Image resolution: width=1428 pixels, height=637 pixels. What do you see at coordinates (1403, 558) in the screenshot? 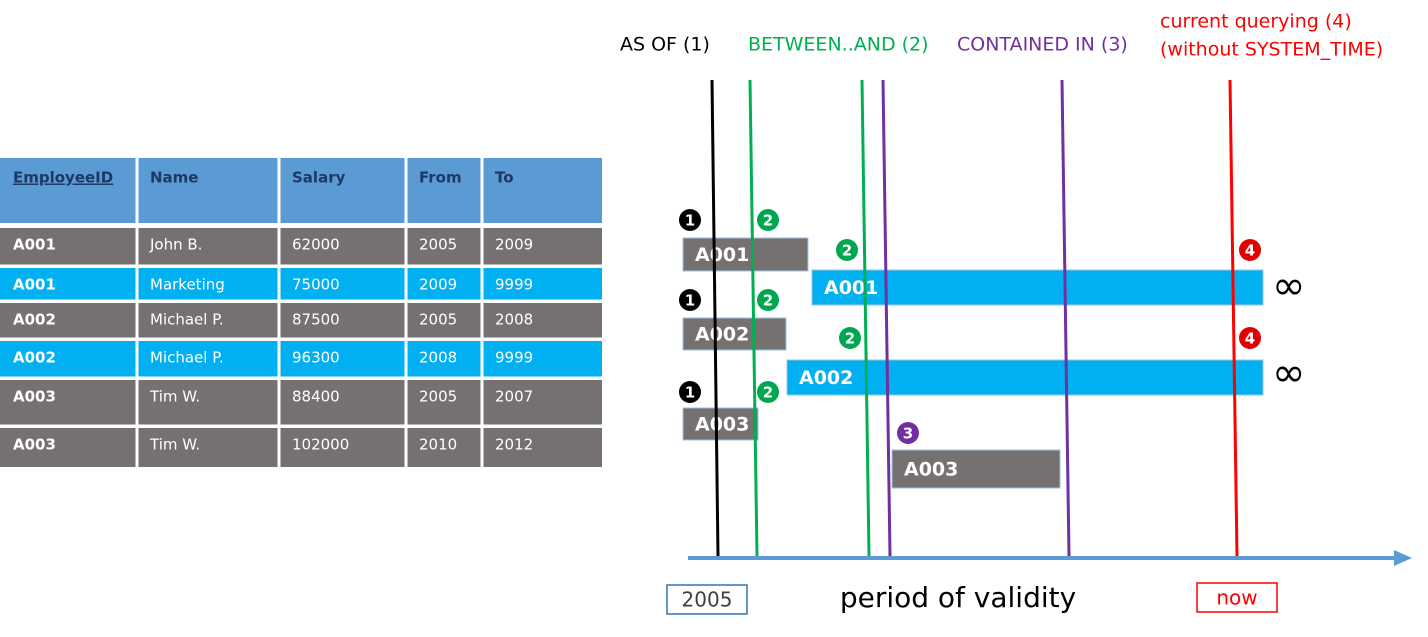
I see `axis-arrow` at bounding box center [1403, 558].